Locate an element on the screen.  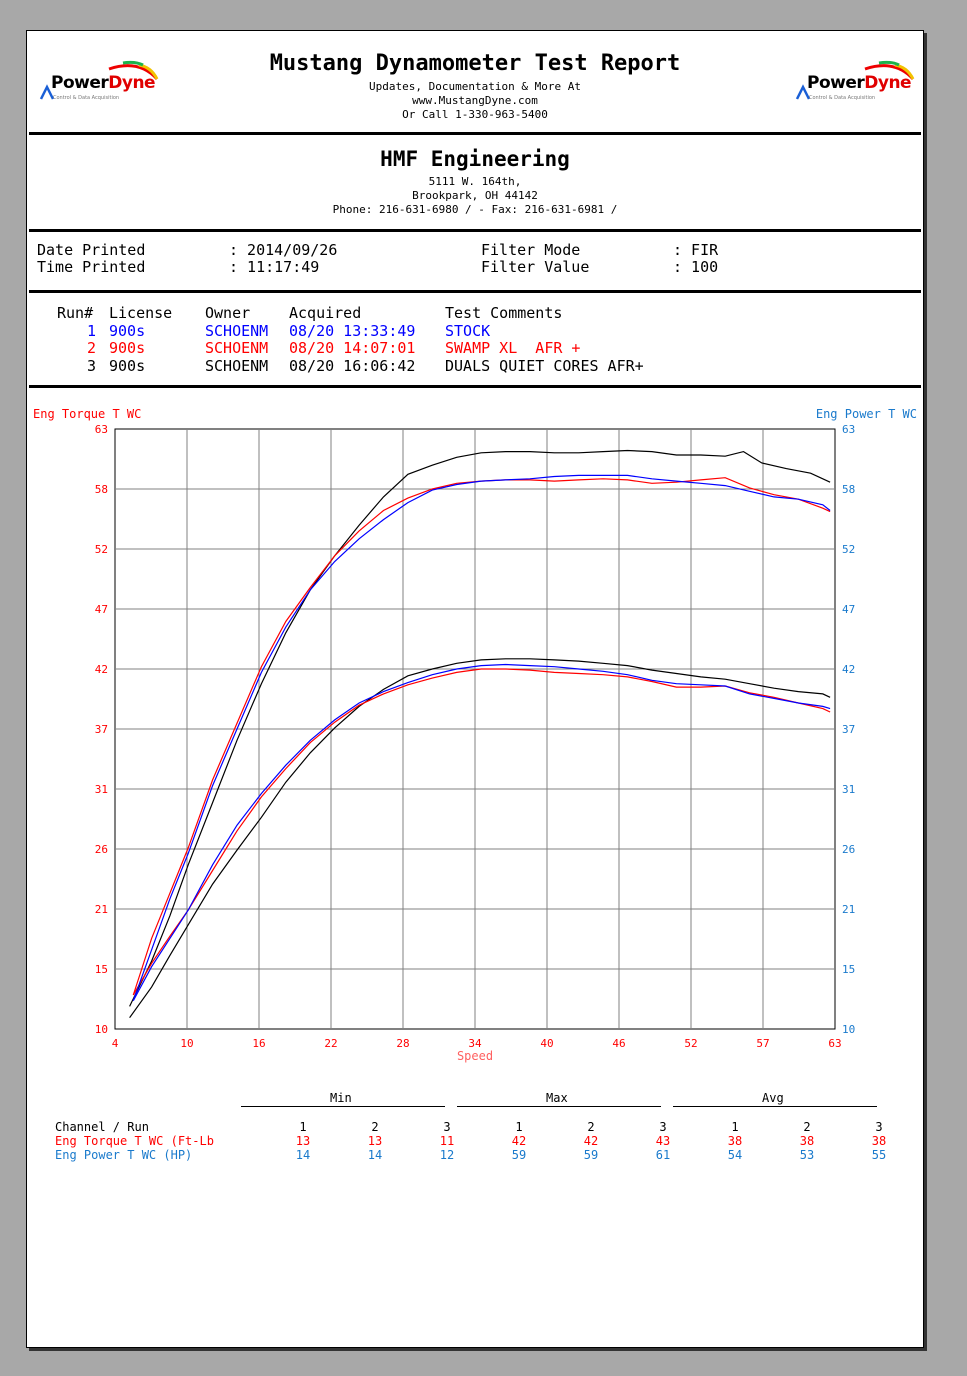
right-tick-label: 21 is located at coordinates (848, 909).